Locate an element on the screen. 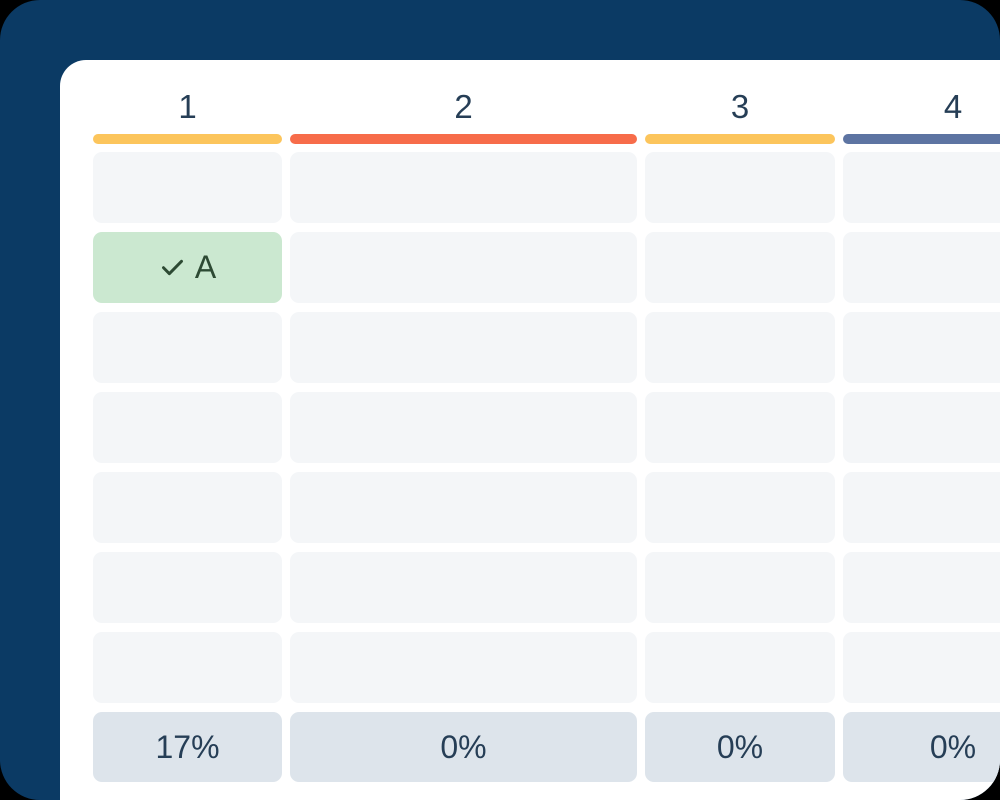  column-cells: A is located at coordinates (187, 432).